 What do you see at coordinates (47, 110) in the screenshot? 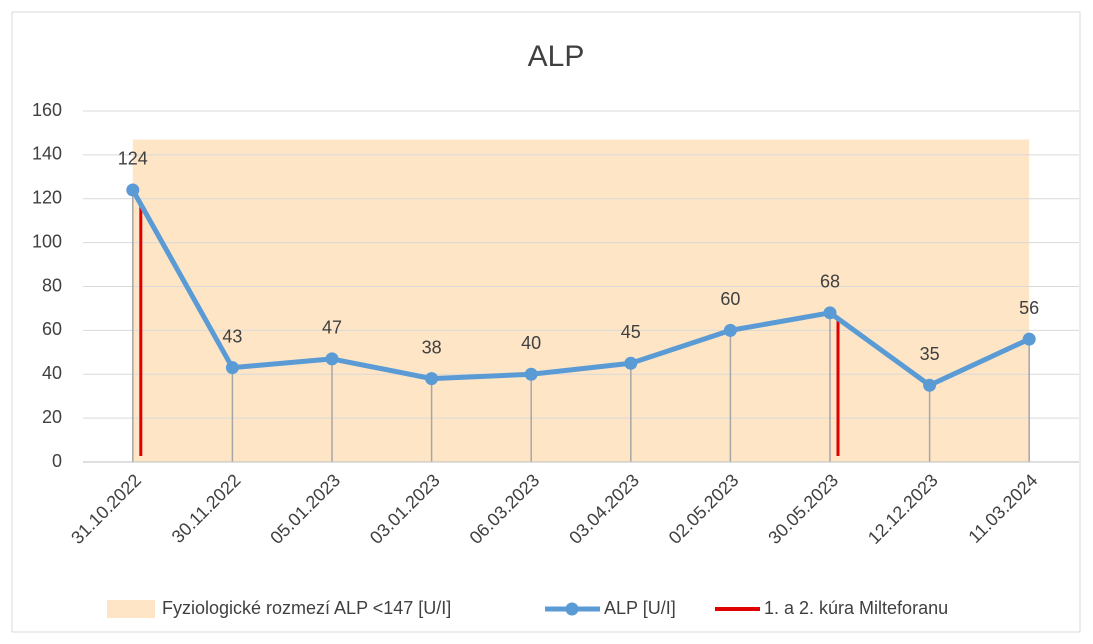
I see `y-tick-label: 160` at bounding box center [47, 110].